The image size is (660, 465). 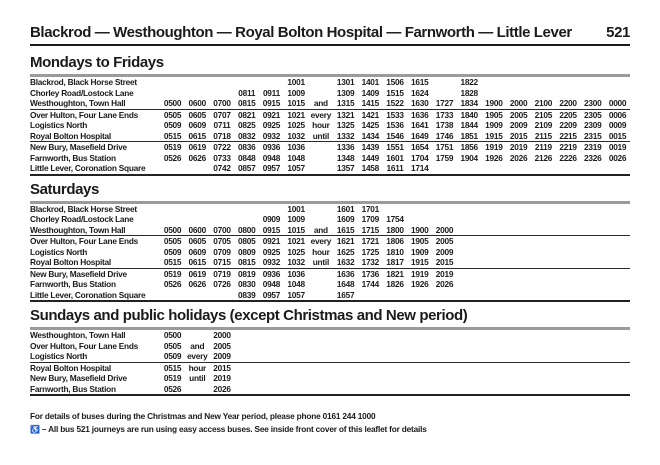 What do you see at coordinates (271, 230) in the screenshot?
I see `time-cell: 0915` at bounding box center [271, 230].